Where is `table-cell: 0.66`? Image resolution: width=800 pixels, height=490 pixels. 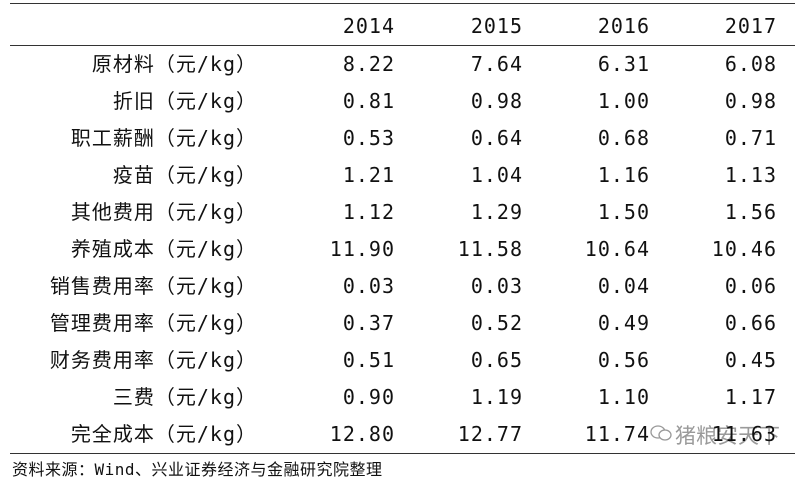 table-cell: 0.66 is located at coordinates (750, 323).